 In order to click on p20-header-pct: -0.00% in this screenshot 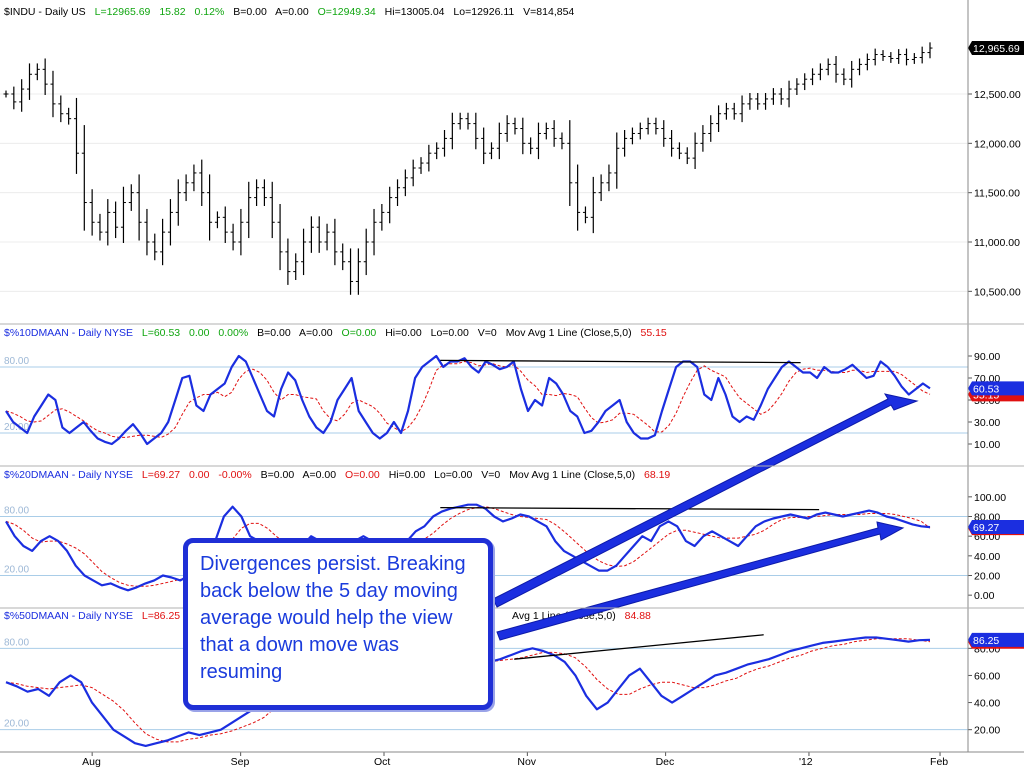, I will do `click(234, 475)`.